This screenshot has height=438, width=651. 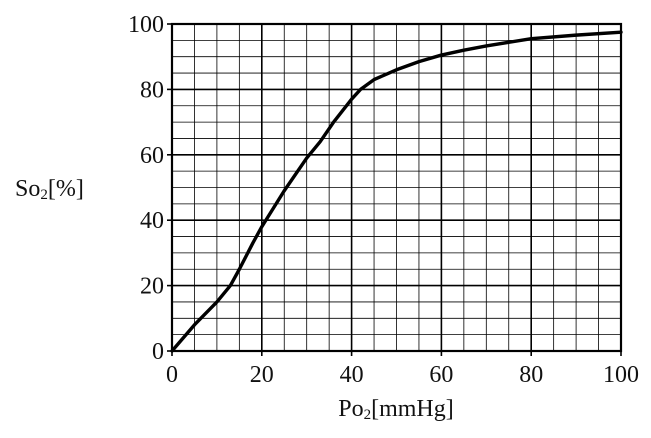 I want to click on x-tick-label: 100, so click(x=621, y=375).